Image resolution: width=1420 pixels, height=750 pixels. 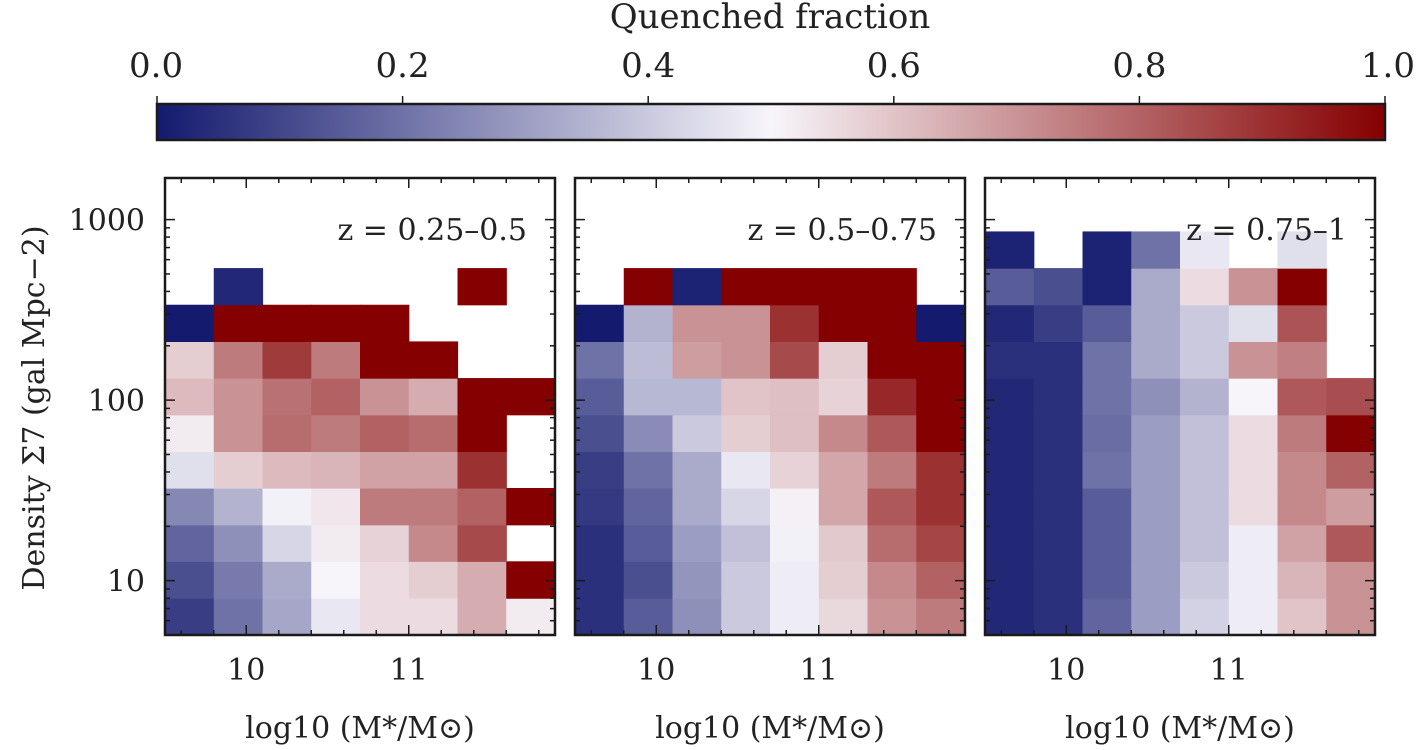 What do you see at coordinates (894, 66) in the screenshot?
I see `colorbar-tick-label: 0.6` at bounding box center [894, 66].